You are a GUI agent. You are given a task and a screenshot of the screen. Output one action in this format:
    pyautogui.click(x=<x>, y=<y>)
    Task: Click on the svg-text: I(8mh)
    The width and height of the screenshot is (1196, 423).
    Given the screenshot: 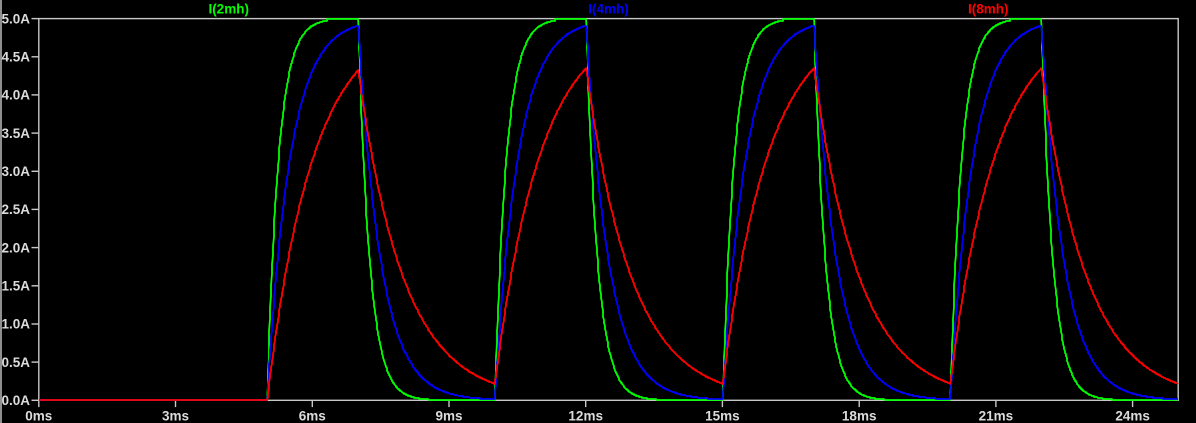 What is the action you would take?
    pyautogui.click(x=988, y=8)
    